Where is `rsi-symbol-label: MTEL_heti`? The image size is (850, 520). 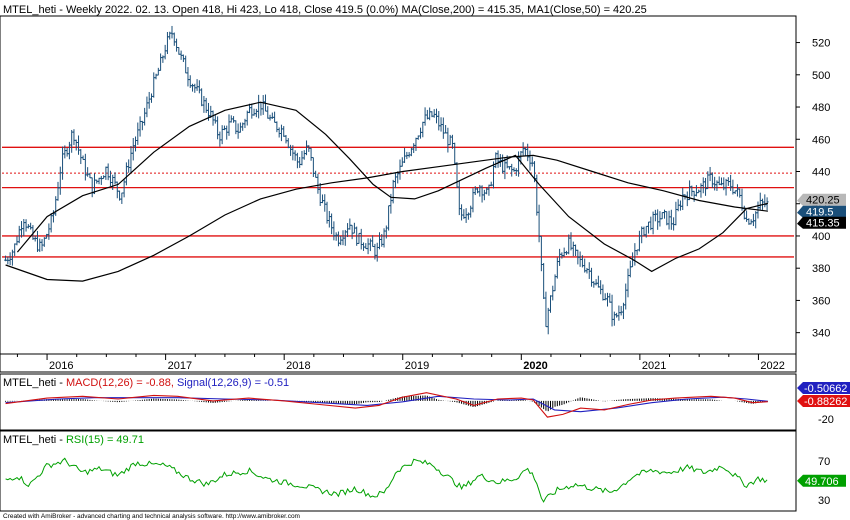 rsi-symbol-label: MTEL_heti is located at coordinates (29, 440).